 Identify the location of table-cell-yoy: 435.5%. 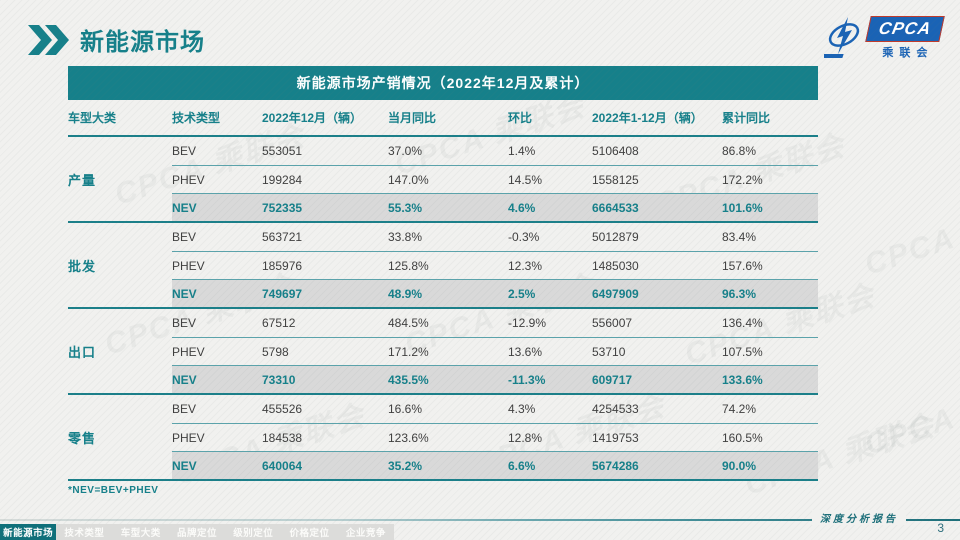
(408, 380).